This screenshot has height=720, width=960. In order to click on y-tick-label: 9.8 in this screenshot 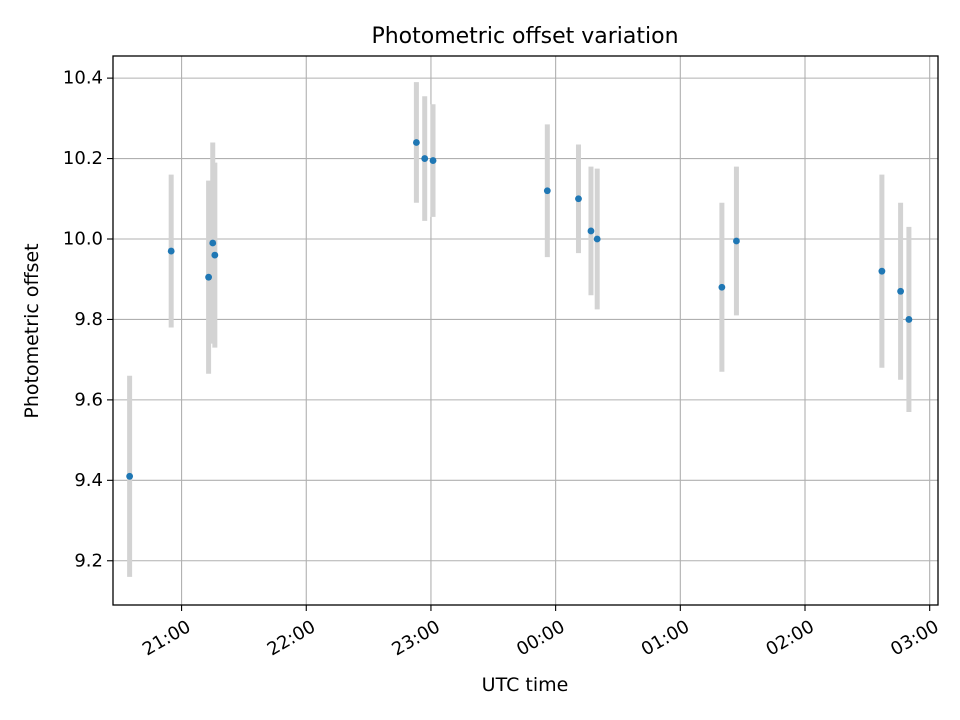, I will do `click(88, 319)`.